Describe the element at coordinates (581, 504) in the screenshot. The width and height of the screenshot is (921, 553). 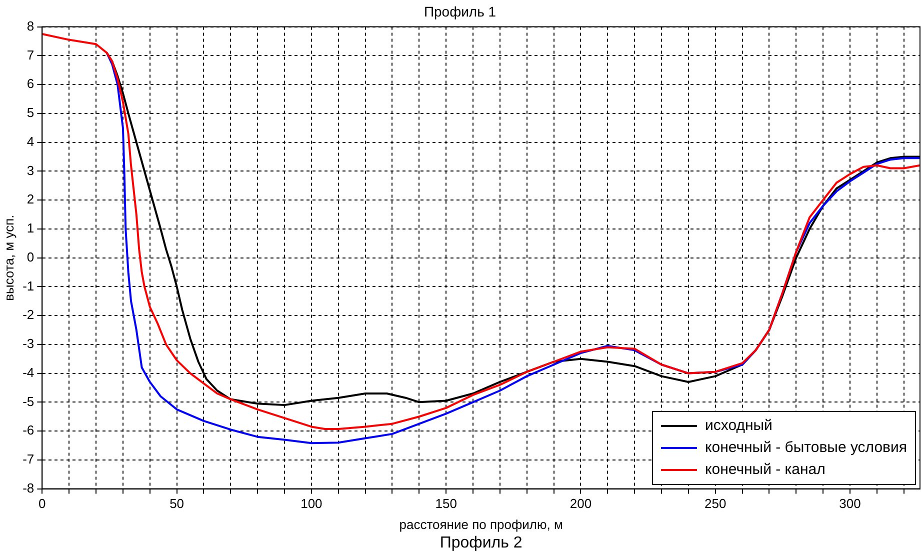
I see `x-tick-label: 200` at that location.